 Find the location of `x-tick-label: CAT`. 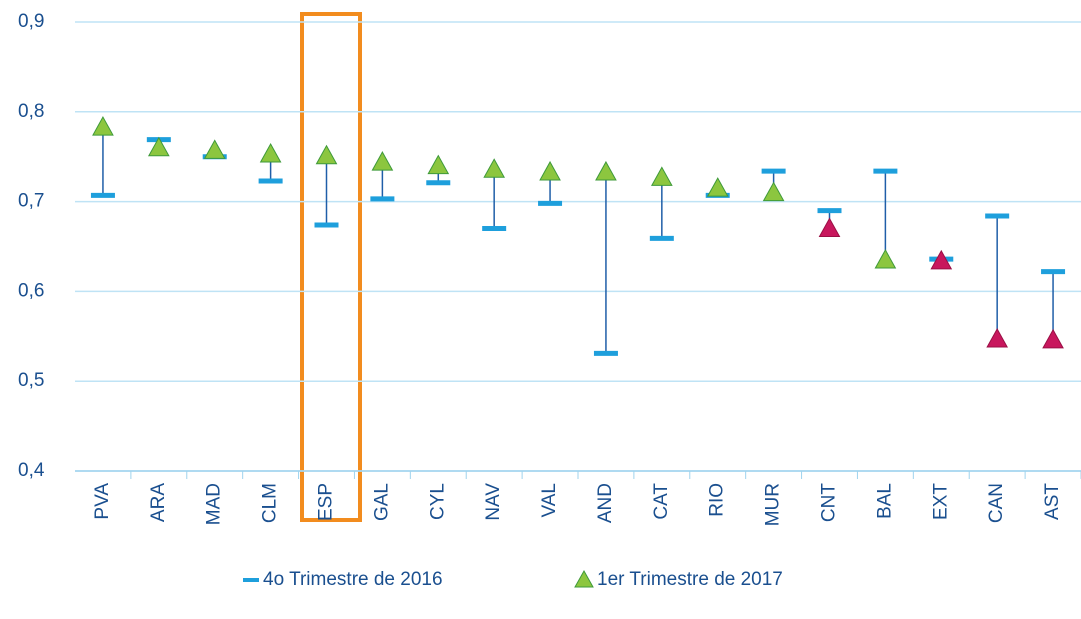

x-tick-label: CAT is located at coordinates (661, 501).